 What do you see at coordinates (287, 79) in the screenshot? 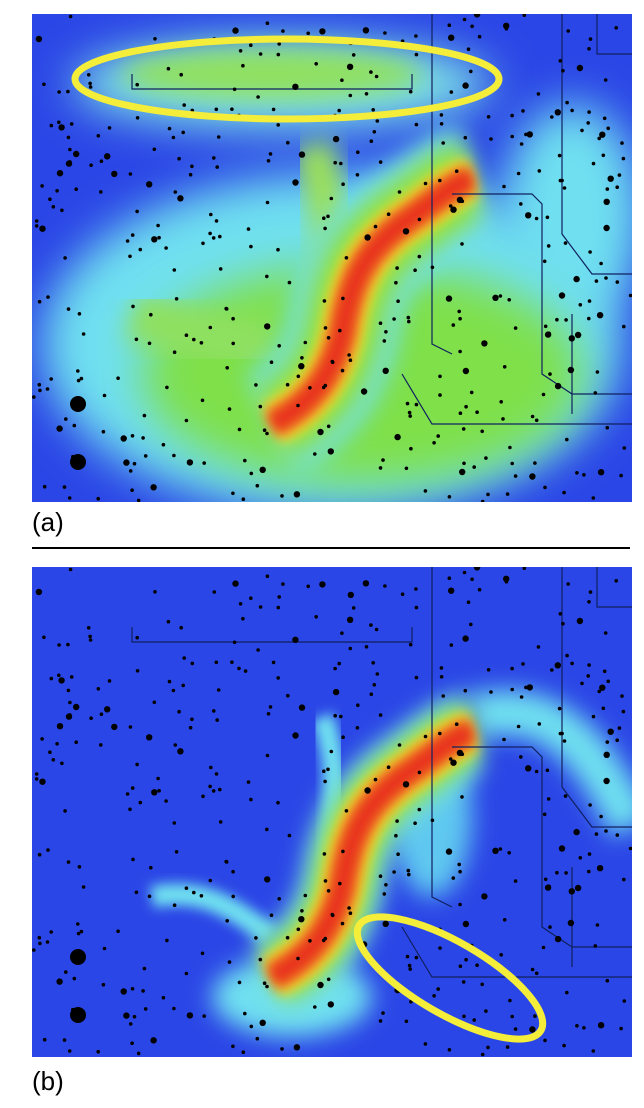
I see `highlight-ellipse` at bounding box center [287, 79].